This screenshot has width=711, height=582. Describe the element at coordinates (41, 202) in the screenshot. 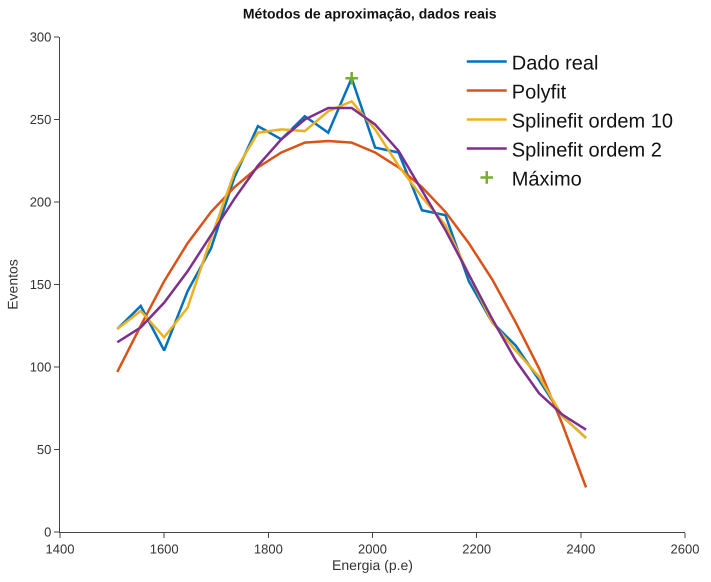

I see `y-tick-label: 200` at that location.